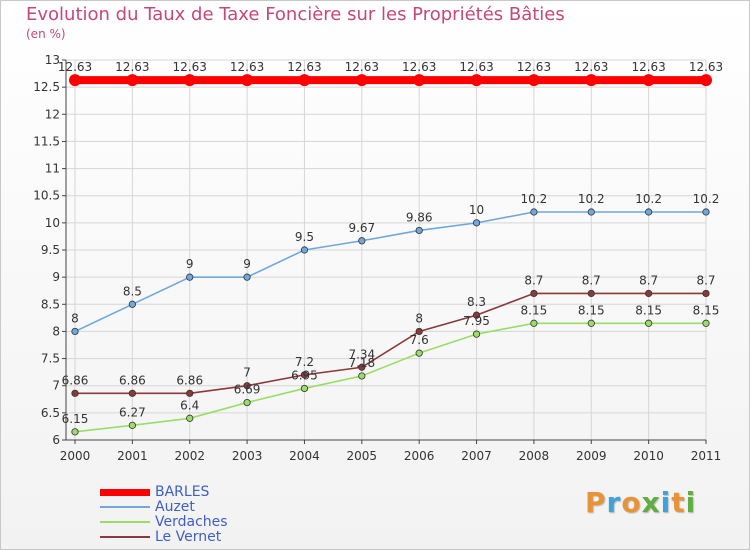  Describe the element at coordinates (361, 228) in the screenshot. I see `data-label: 9.67` at that location.